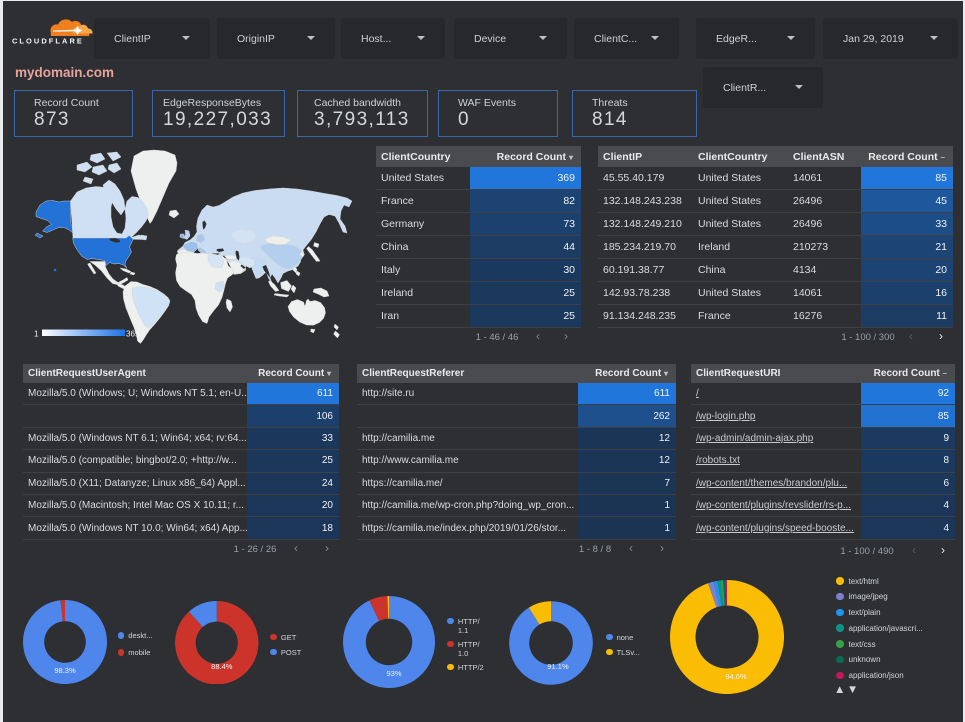 The width and height of the screenshot is (965, 722). Describe the element at coordinates (736, 676) in the screenshot. I see `svg-text: 94.6%` at that location.